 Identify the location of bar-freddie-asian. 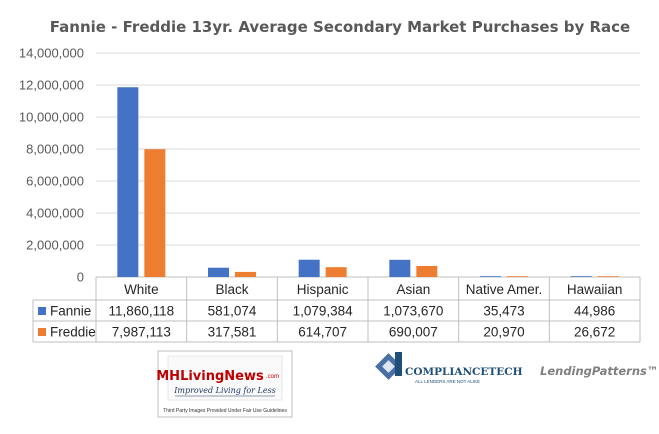
(427, 271).